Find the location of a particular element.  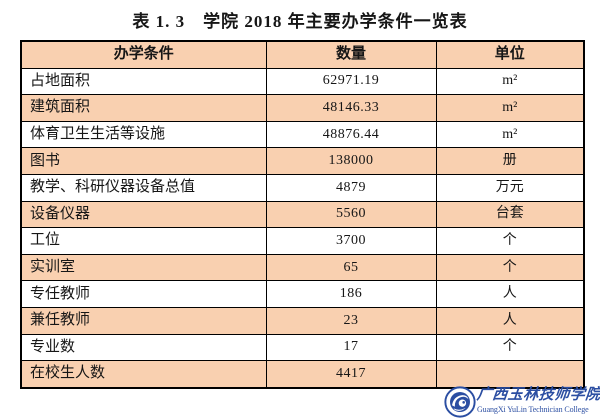

row-label: 兼任教师 is located at coordinates (143, 320).